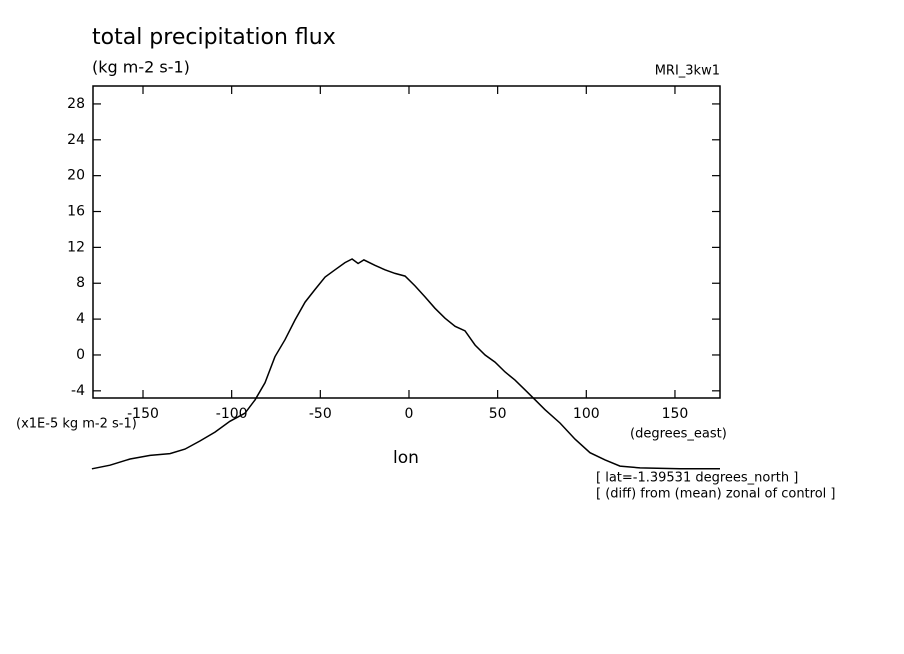 The image size is (904, 654). What do you see at coordinates (586, 414) in the screenshot?
I see `x-tick-label: 100` at bounding box center [586, 414].